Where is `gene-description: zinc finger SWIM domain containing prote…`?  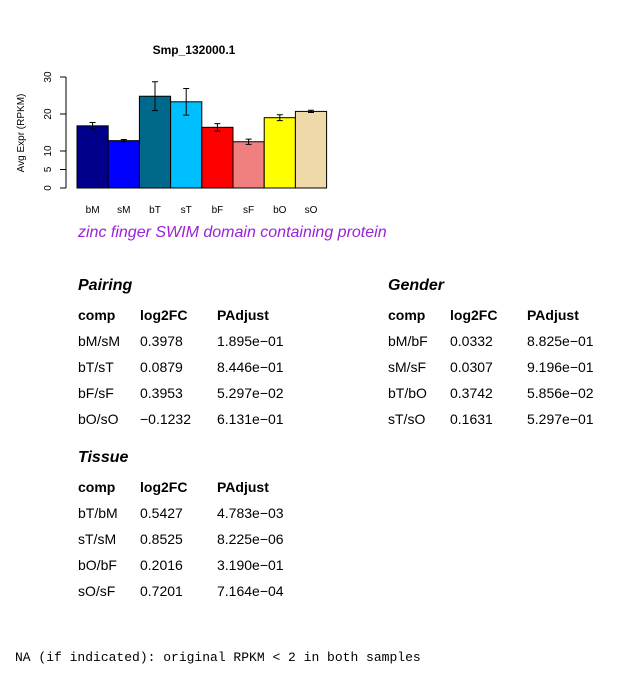
gene-description: zinc finger SWIM domain containing prote… is located at coordinates (232, 232).